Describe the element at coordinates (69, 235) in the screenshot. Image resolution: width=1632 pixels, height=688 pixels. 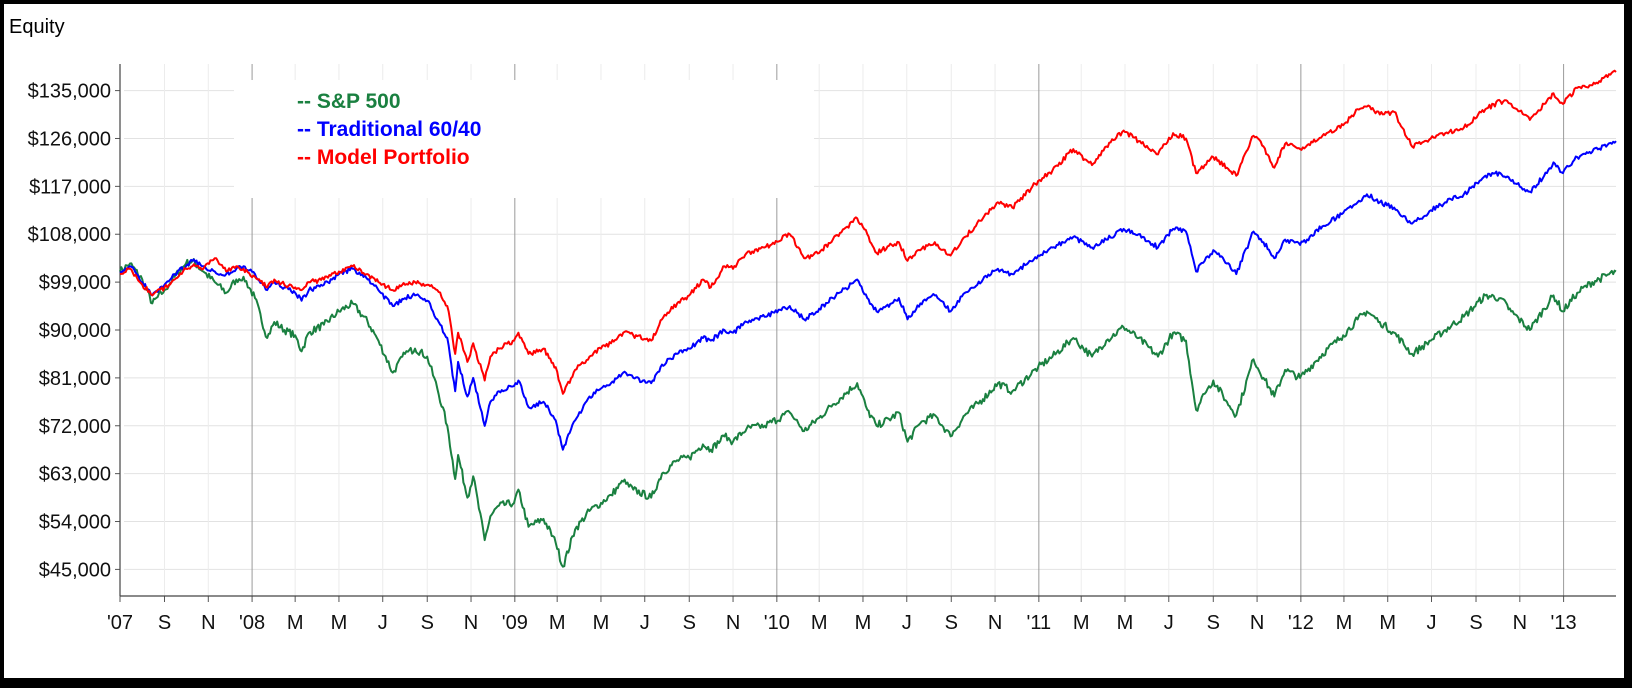
I see `y-tick-label: $108,000` at that location.